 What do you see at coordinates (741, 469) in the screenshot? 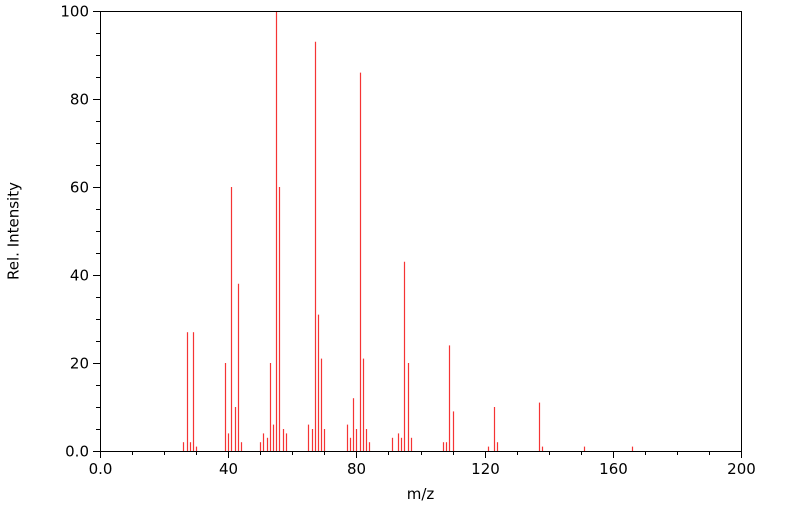
I see `x-tick-label: 200` at bounding box center [741, 469].